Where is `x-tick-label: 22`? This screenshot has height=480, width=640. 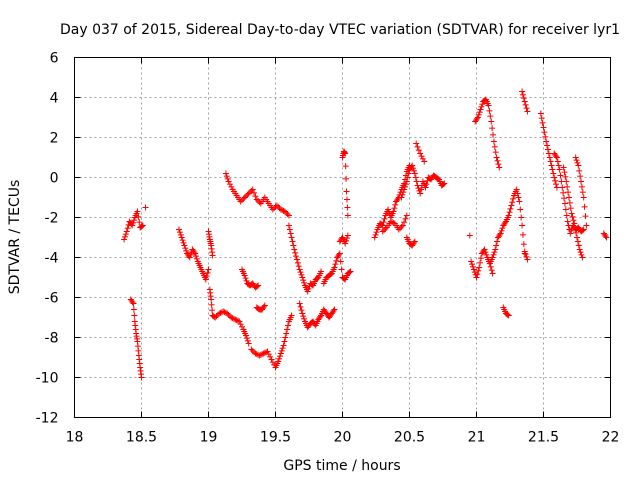
x-tick-label: 22 is located at coordinates (611, 438).